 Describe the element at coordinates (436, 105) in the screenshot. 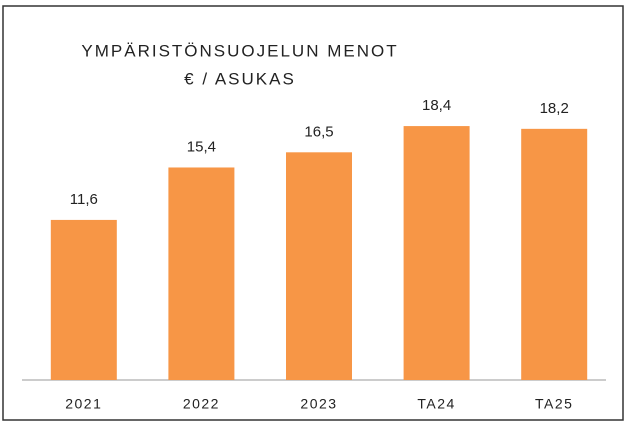

I see `value-label: 18,4` at that location.